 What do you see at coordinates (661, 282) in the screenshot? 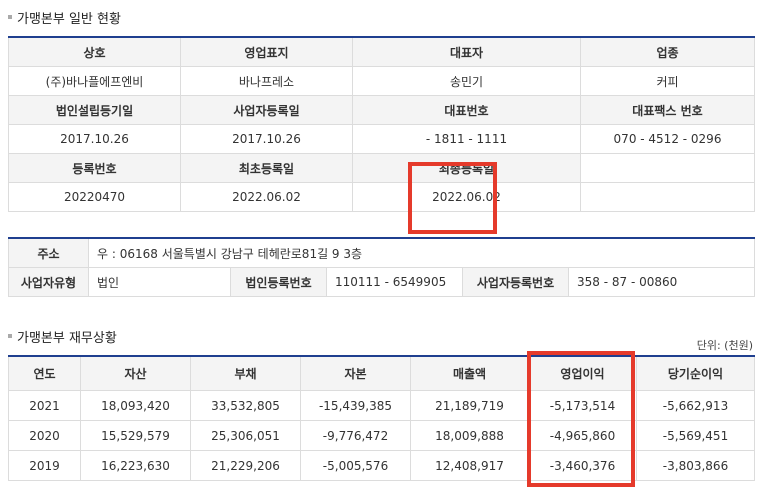
I see `biz-reg-value: 358 - 87 - 00860` at bounding box center [661, 282].